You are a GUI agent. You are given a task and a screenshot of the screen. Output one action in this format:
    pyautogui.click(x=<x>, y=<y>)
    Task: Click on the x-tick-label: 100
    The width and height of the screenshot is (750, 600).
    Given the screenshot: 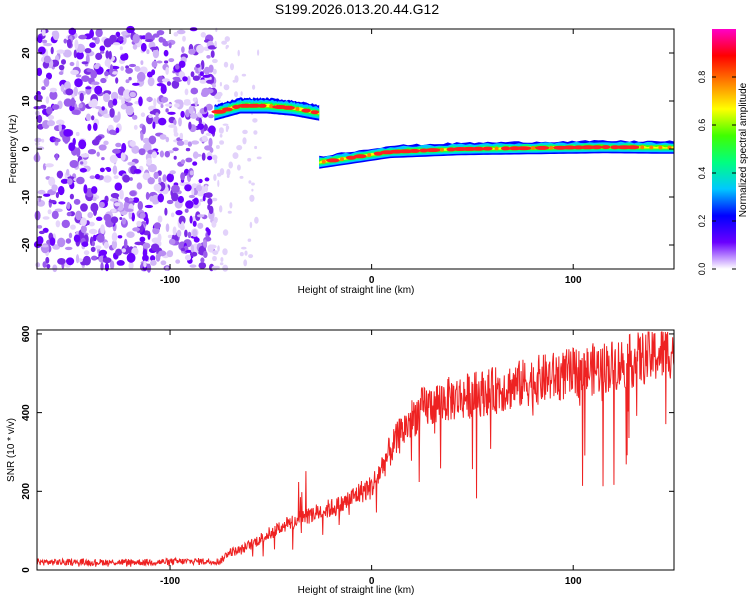 What is the action you would take?
    pyautogui.click(x=573, y=581)
    